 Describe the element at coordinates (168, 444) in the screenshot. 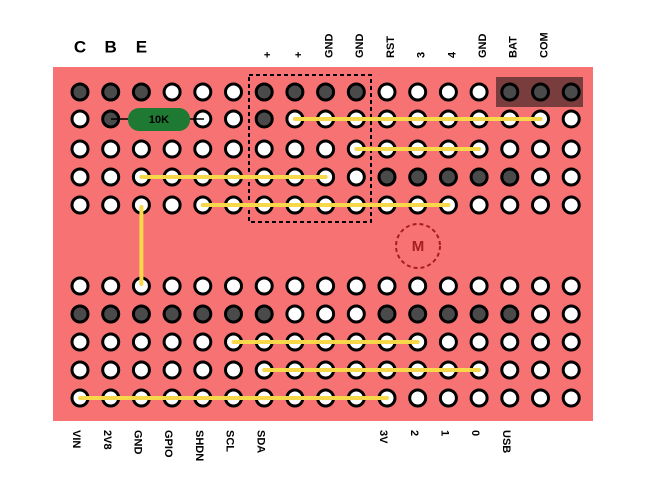

I see `bottom-label: GPIO` at that location.